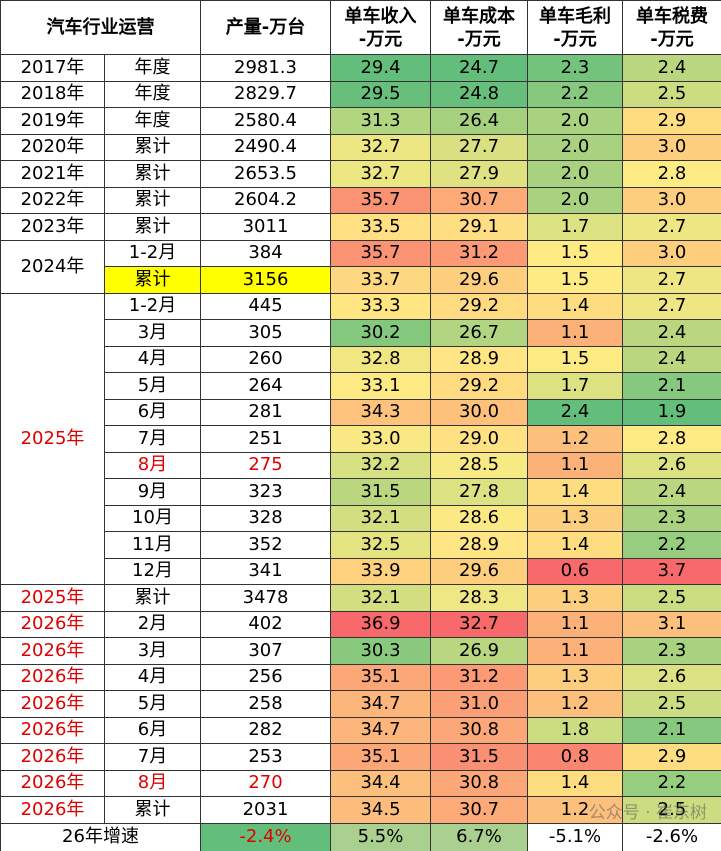  What do you see at coordinates (380, 333) in the screenshot?
I see `metric-cell: 30.2` at bounding box center [380, 333].